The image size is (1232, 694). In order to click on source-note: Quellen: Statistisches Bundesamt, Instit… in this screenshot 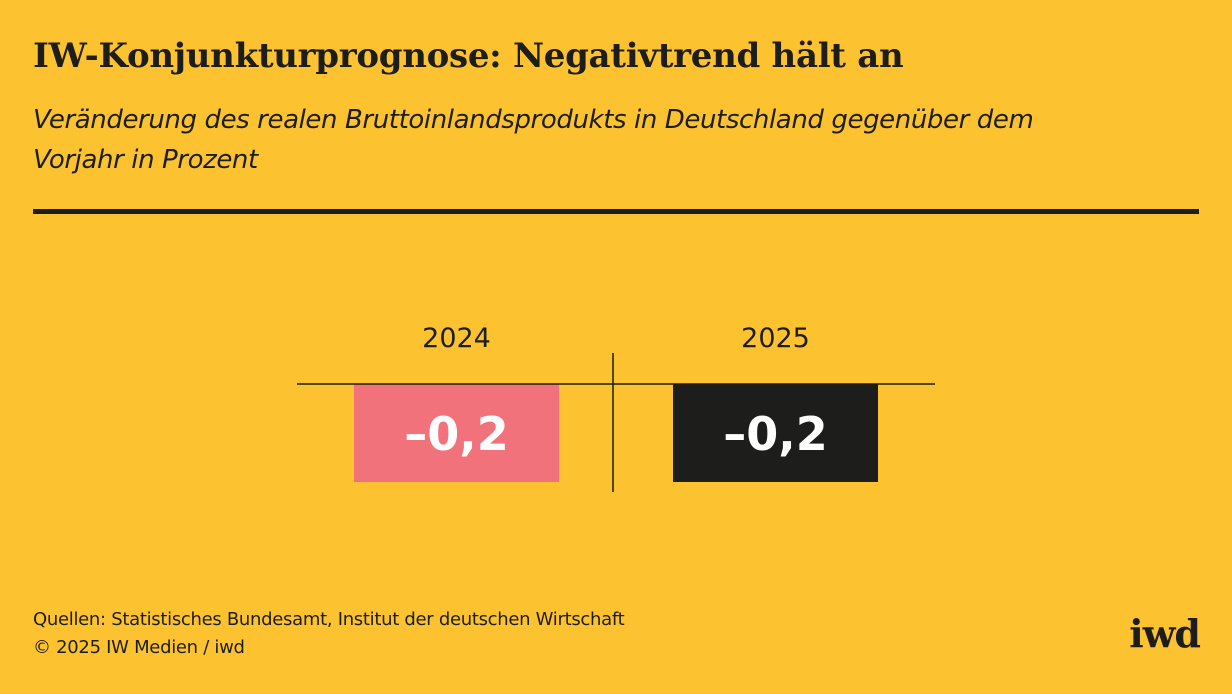, I will do `click(329, 619)`.